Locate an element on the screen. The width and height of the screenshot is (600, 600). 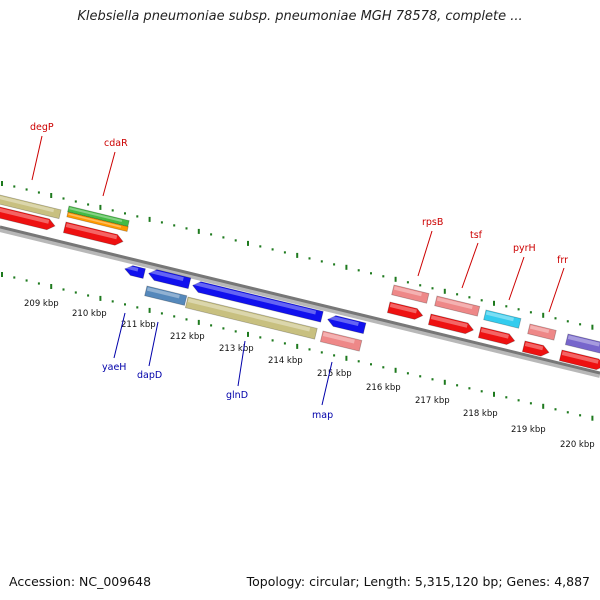
scale-label: 214 kbp is located at coordinates (285, 361).